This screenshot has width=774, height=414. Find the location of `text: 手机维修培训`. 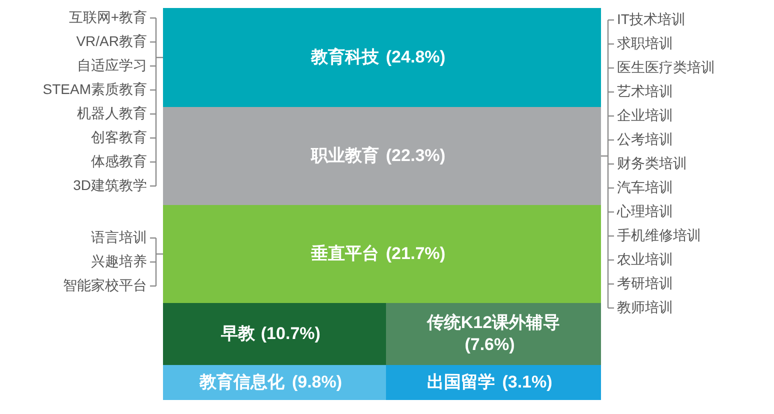

text: 手机维修培训 is located at coordinates (659, 235).